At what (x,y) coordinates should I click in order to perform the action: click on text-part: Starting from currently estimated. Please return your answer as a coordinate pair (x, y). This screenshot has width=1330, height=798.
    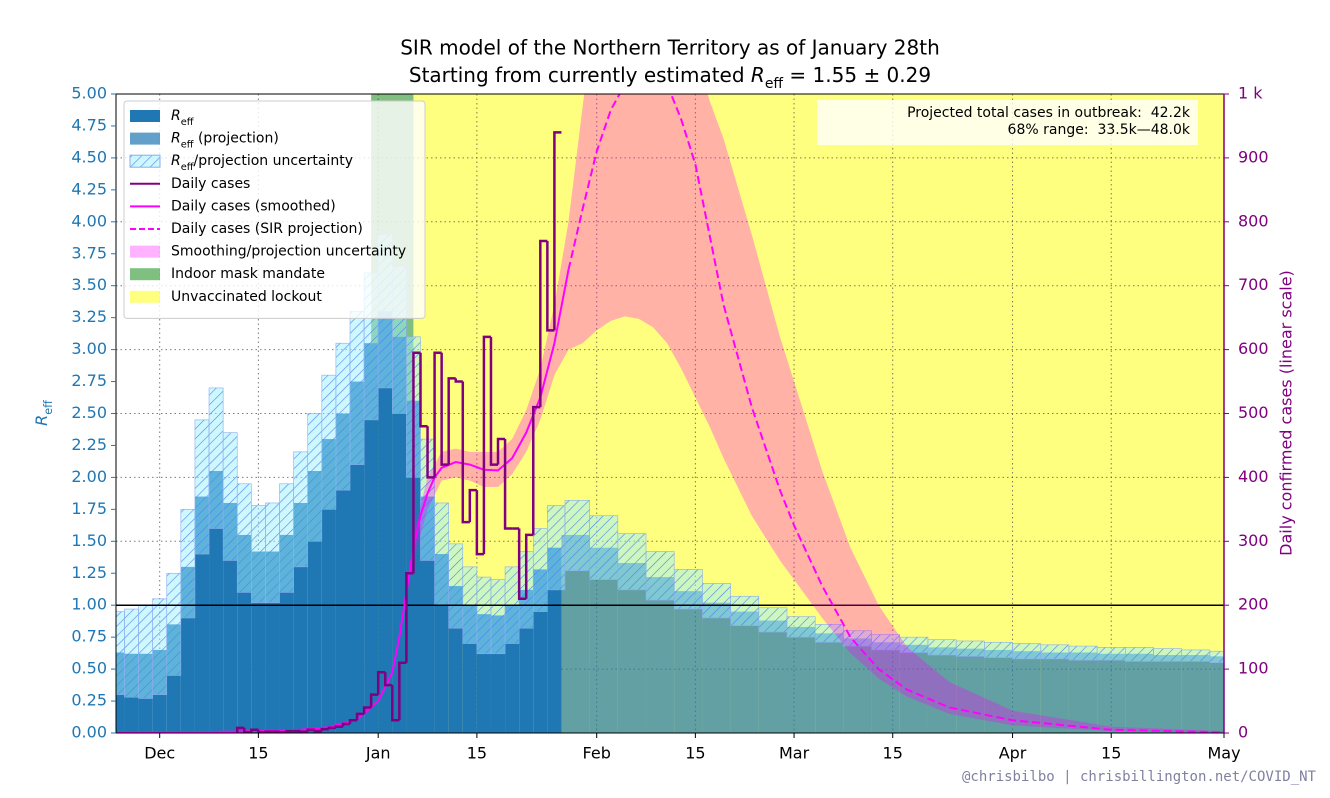
    Looking at the image, I should click on (580, 75).